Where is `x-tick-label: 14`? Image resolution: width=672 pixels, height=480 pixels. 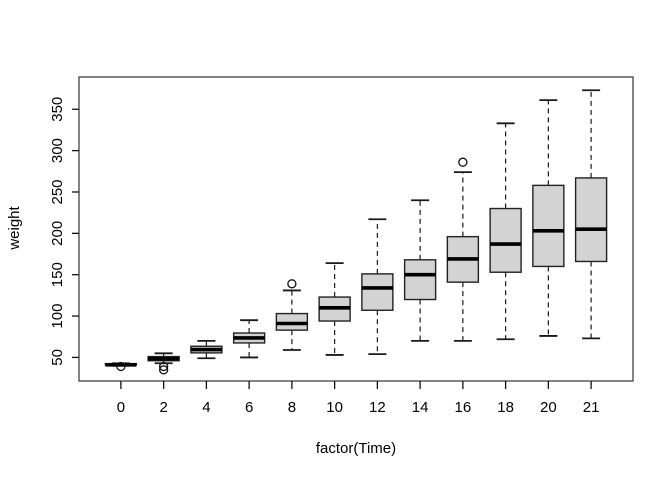 x-tick-label: 14 is located at coordinates (420, 407).